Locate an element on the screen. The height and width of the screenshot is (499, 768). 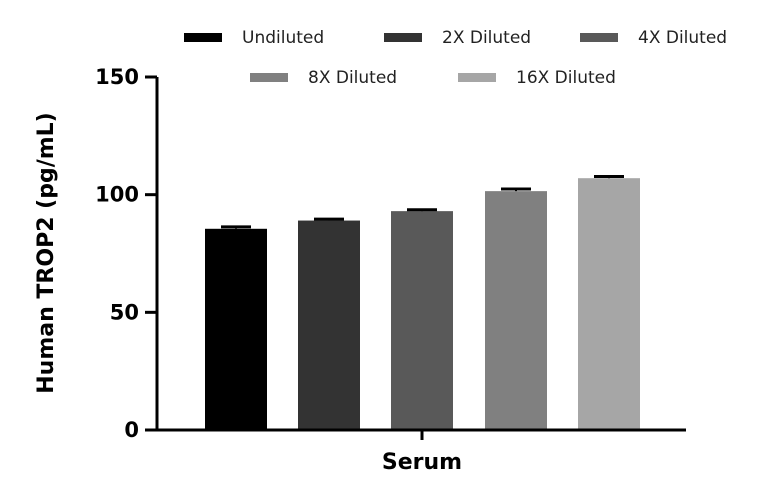
y-ticks: 0 50 100 150 is located at coordinates (126, 253).